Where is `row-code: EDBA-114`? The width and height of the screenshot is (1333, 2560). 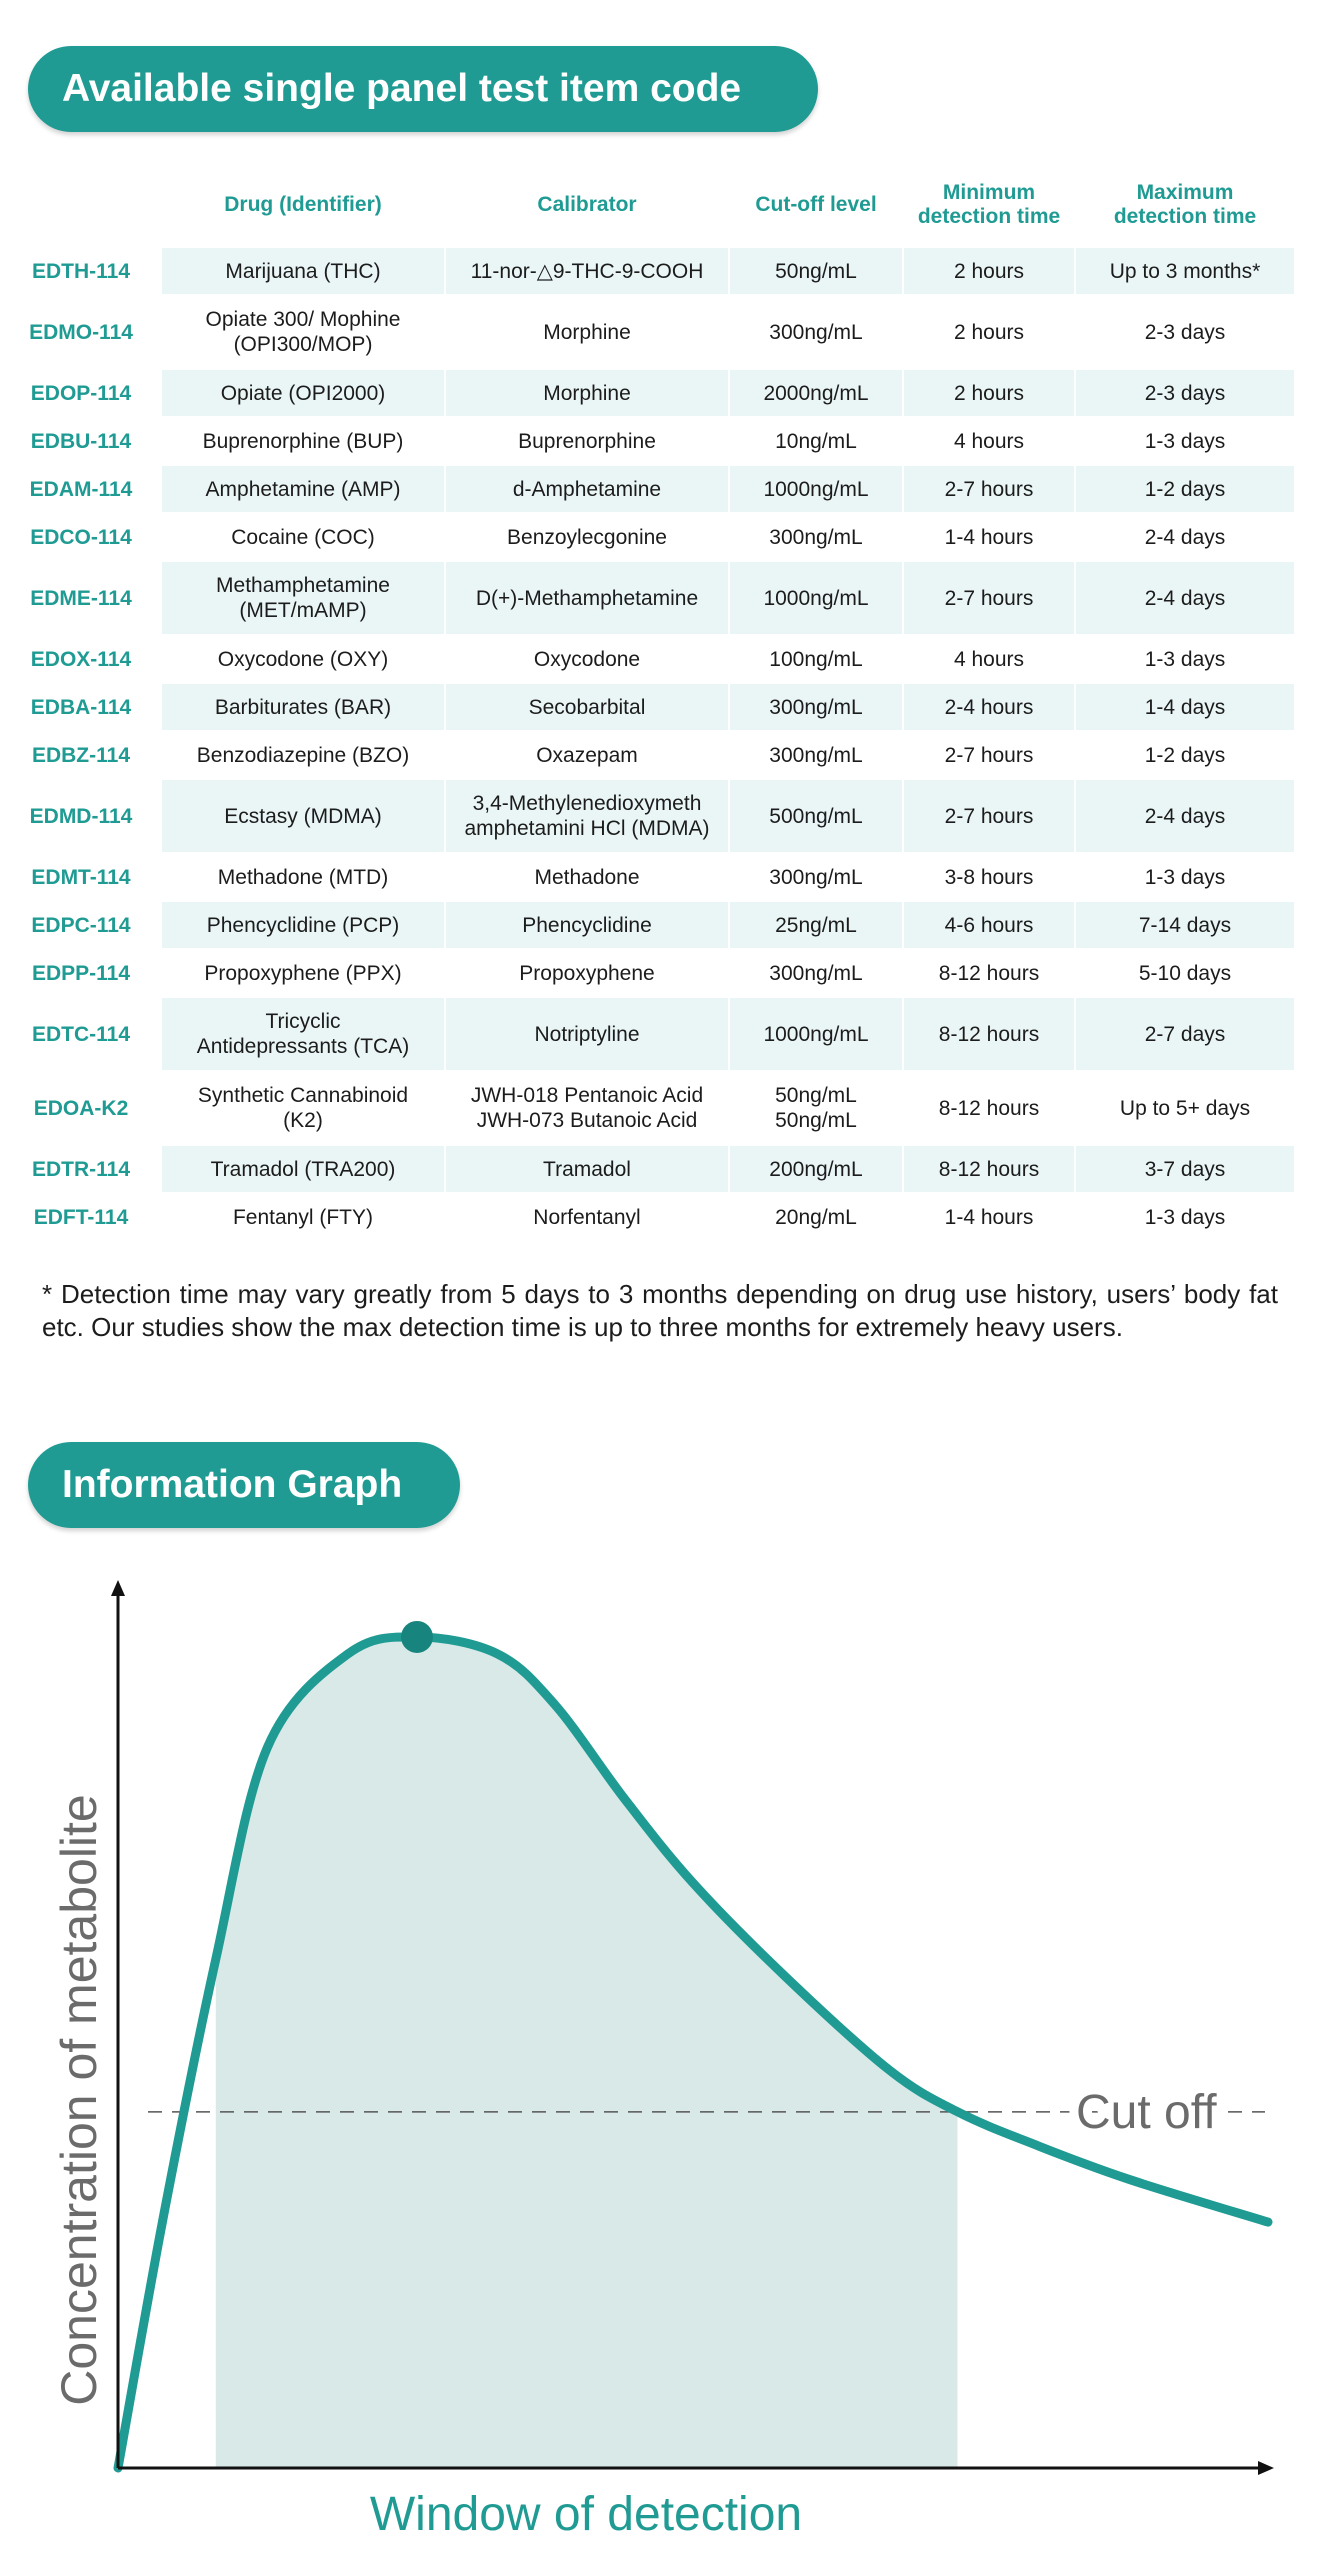
row-code: EDBA-114 is located at coordinates (81, 707).